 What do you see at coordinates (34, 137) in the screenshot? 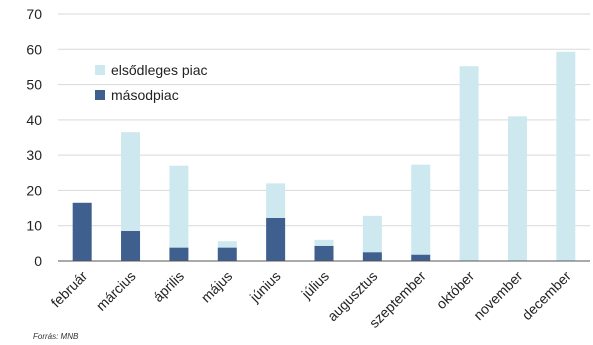
I see `y-axis-ticks: 0 10 20 30 40 50 60 70` at bounding box center [34, 137].